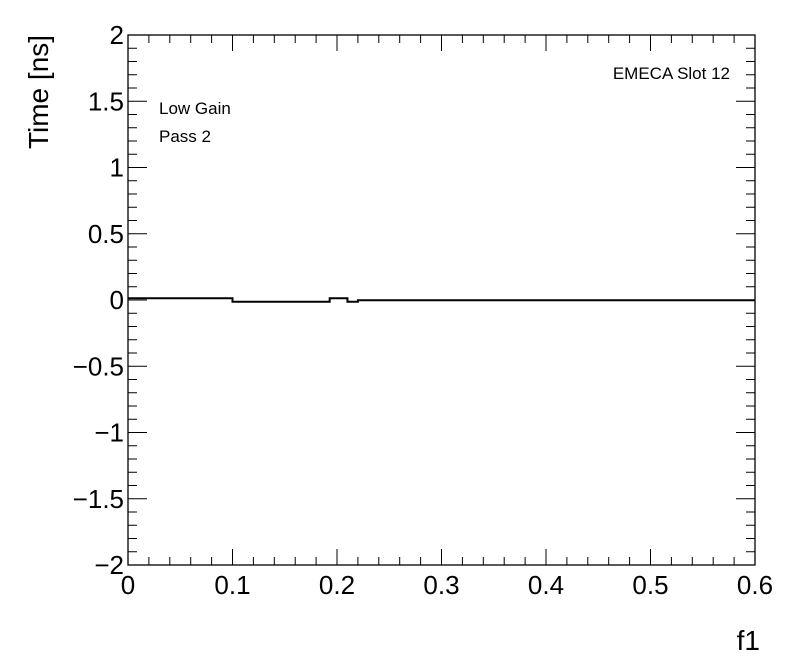 This screenshot has width=796, height=672. What do you see at coordinates (755, 585) in the screenshot?
I see `x-tick-label: 0.6` at bounding box center [755, 585].